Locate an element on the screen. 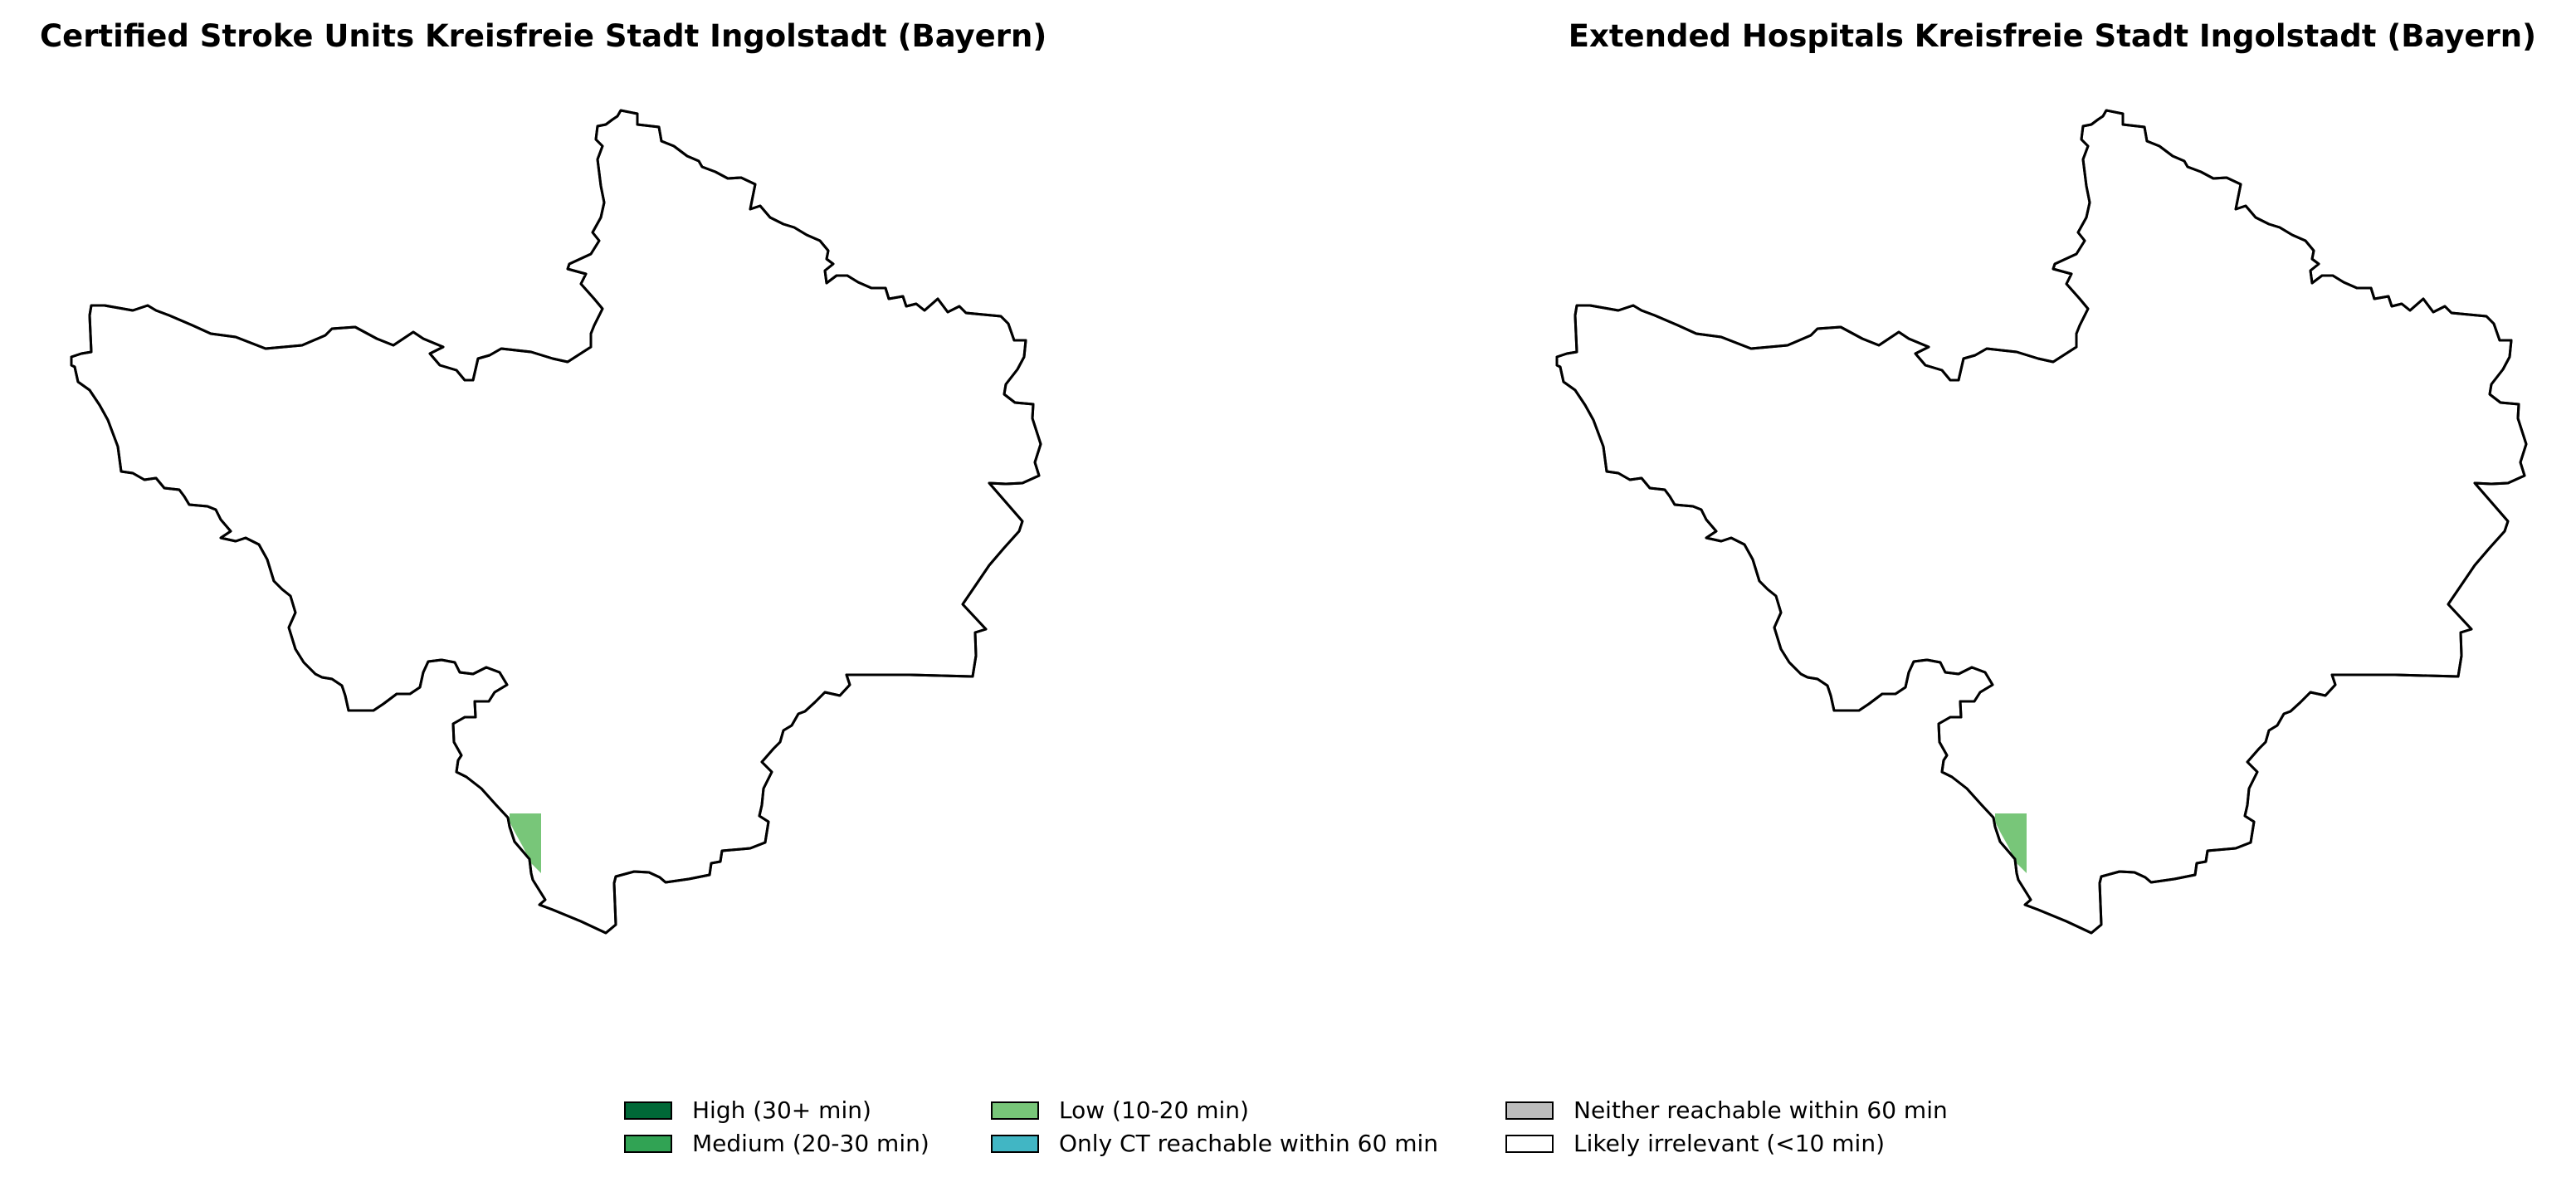 This screenshot has height=1177, width=2576. legend-item-medium: Medium (20-30 min) is located at coordinates (777, 1143).